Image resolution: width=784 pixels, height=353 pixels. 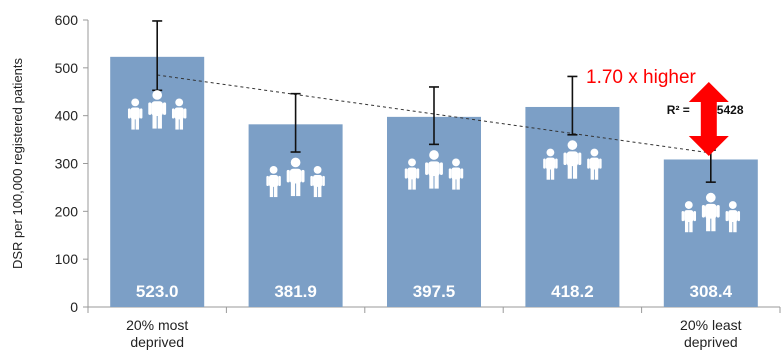 I want to click on r-squared-label: R² =, so click(x=678, y=110).